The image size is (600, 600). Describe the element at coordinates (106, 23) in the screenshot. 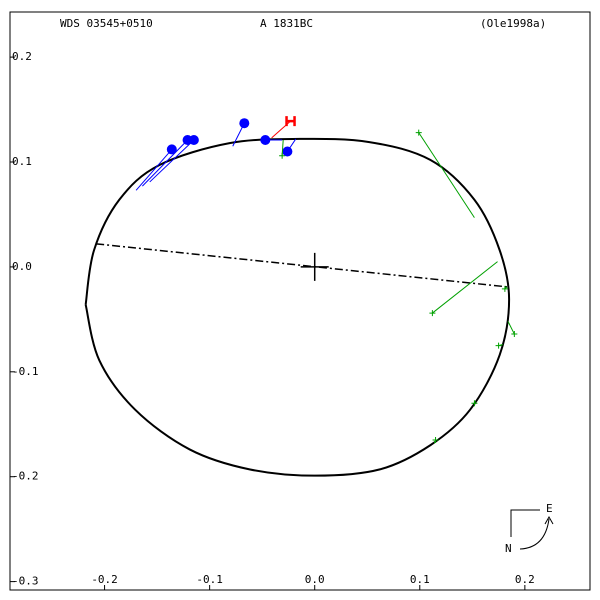

I see `chart-title: WDS 03545+0510` at that location.